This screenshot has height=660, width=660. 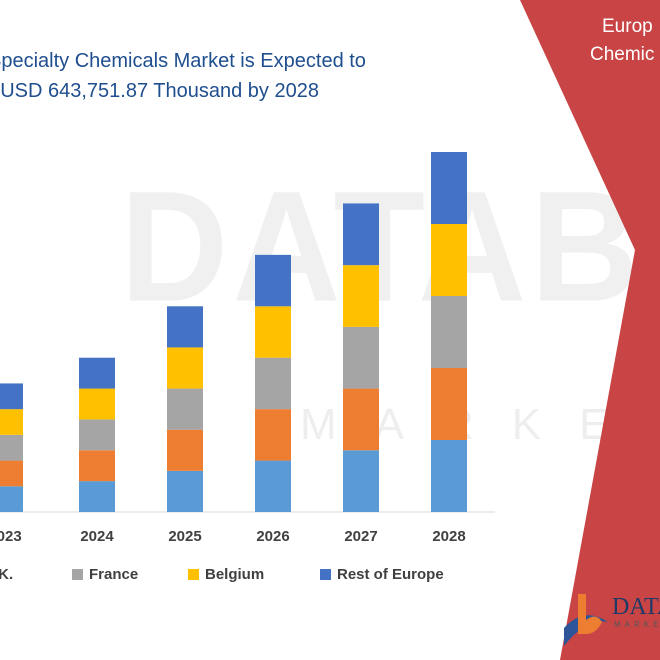 I want to click on legend-item-0: .K., so click(x=6, y=574).